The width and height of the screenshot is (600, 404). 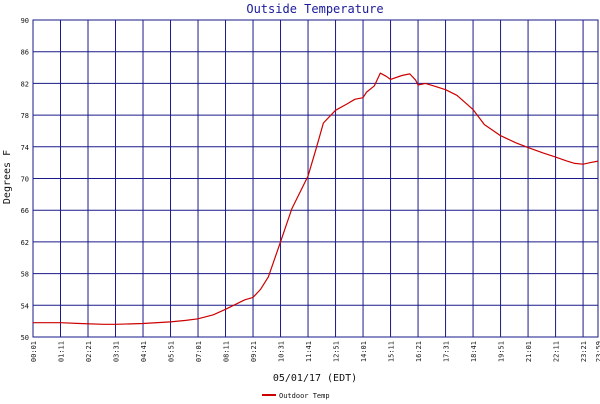 What do you see at coordinates (144, 351) in the screenshot?
I see `x-tick-label-0441: 04:41` at bounding box center [144, 351].